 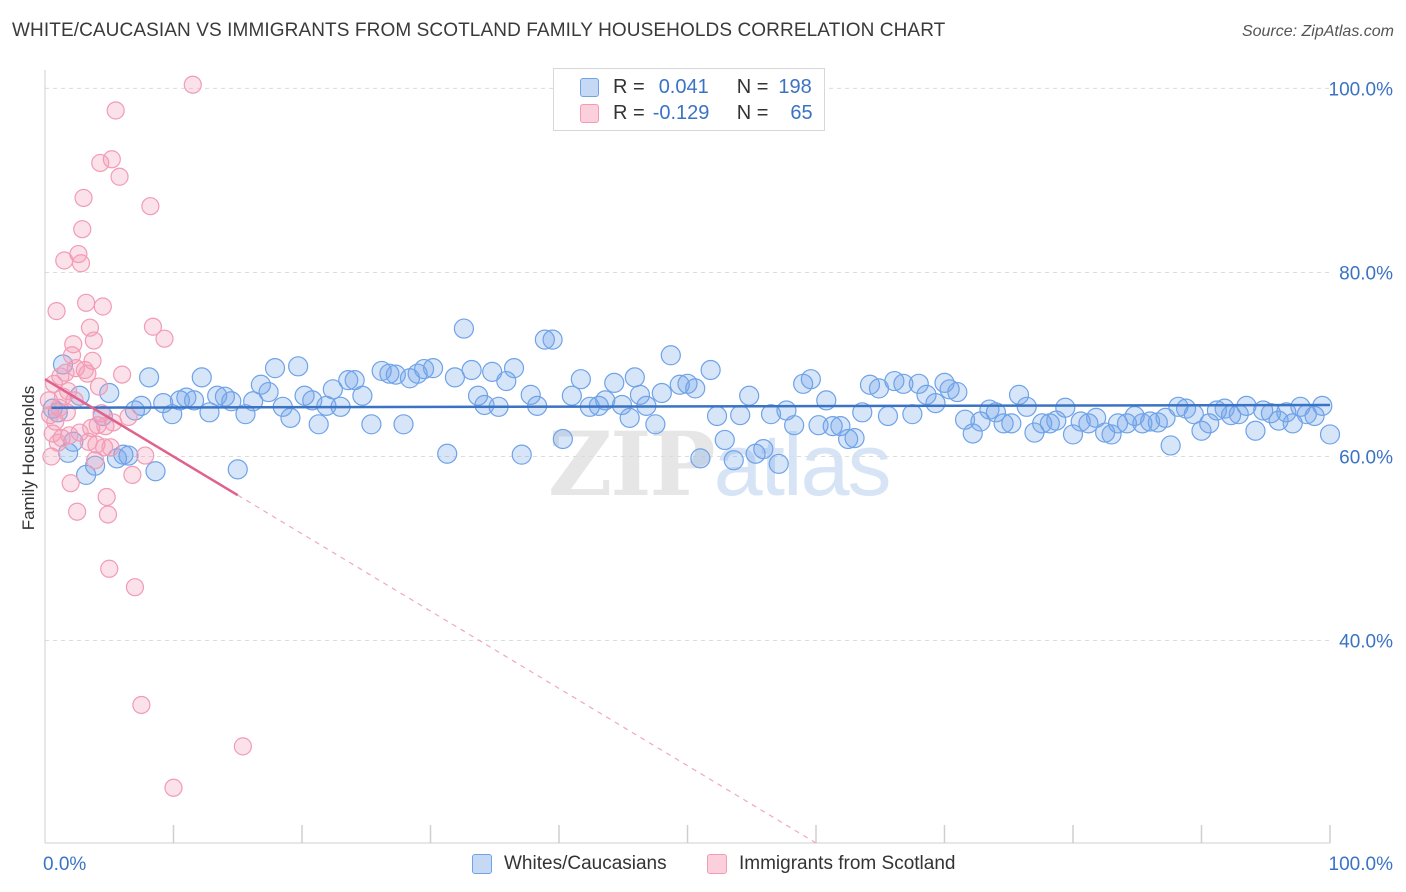 I want to click on bottom-legend-swatch-blue, so click(x=482, y=864).